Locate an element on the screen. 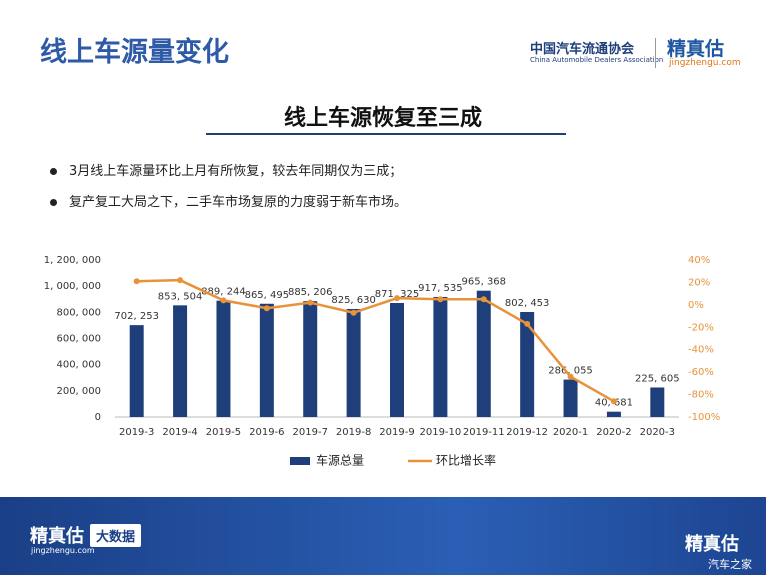 The height and width of the screenshot is (575, 766). value-label: 889, 244 is located at coordinates (223, 292).